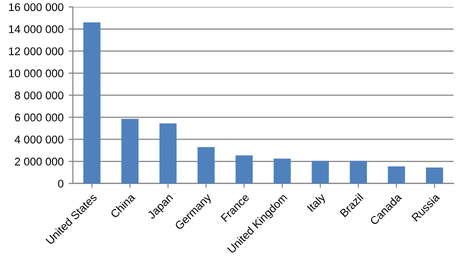 The image size is (470, 278). Describe the element at coordinates (36, 73) in the screenshot. I see `y-tick-label: 10 000 000` at that location.